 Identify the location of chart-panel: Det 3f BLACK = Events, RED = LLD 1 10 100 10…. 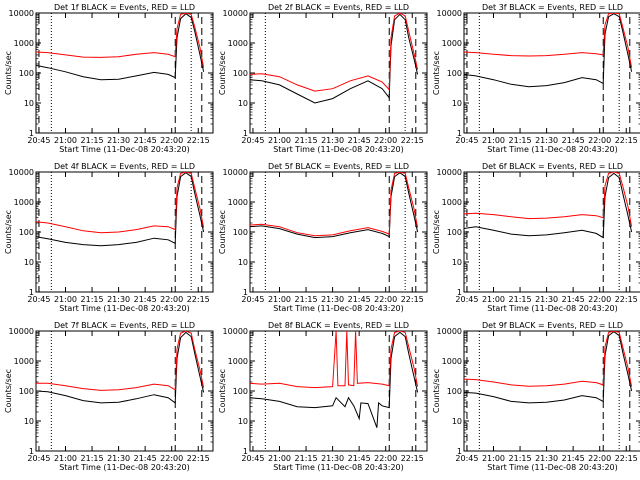
(536, 78).